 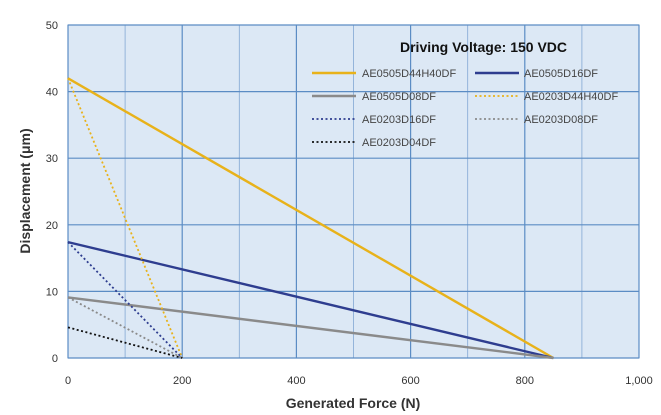 I want to click on x-tick-label: 800, so click(x=525, y=381).